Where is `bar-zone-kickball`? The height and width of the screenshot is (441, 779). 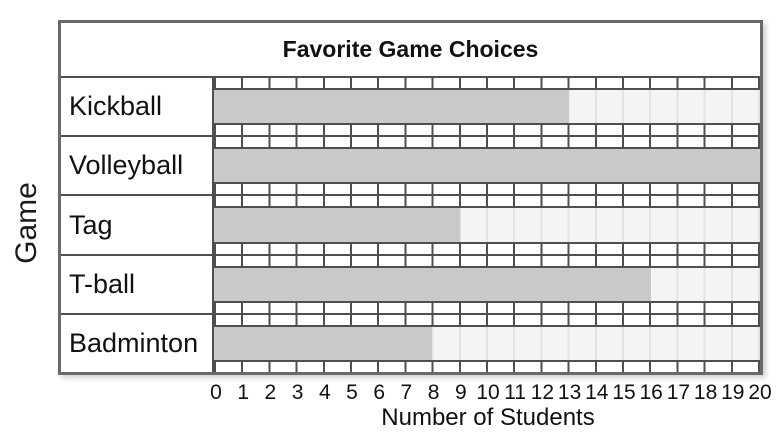 bar-zone-kickball is located at coordinates (487, 107).